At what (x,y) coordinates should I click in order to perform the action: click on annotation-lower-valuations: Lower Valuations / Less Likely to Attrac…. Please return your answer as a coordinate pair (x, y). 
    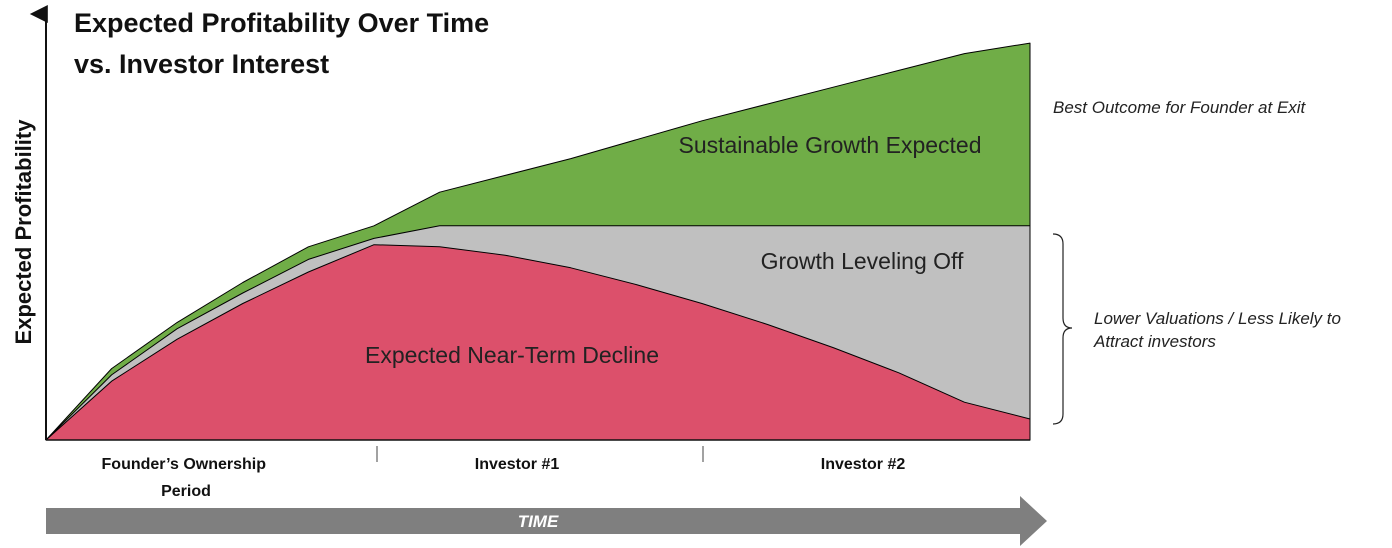
    Looking at the image, I should click on (1219, 330).